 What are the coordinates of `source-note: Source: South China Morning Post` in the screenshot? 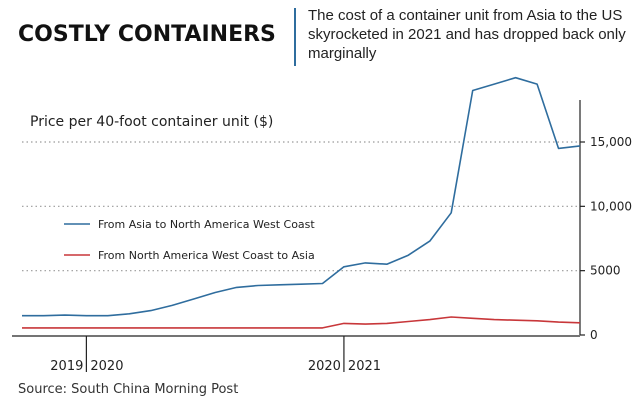 It's located at (128, 389).